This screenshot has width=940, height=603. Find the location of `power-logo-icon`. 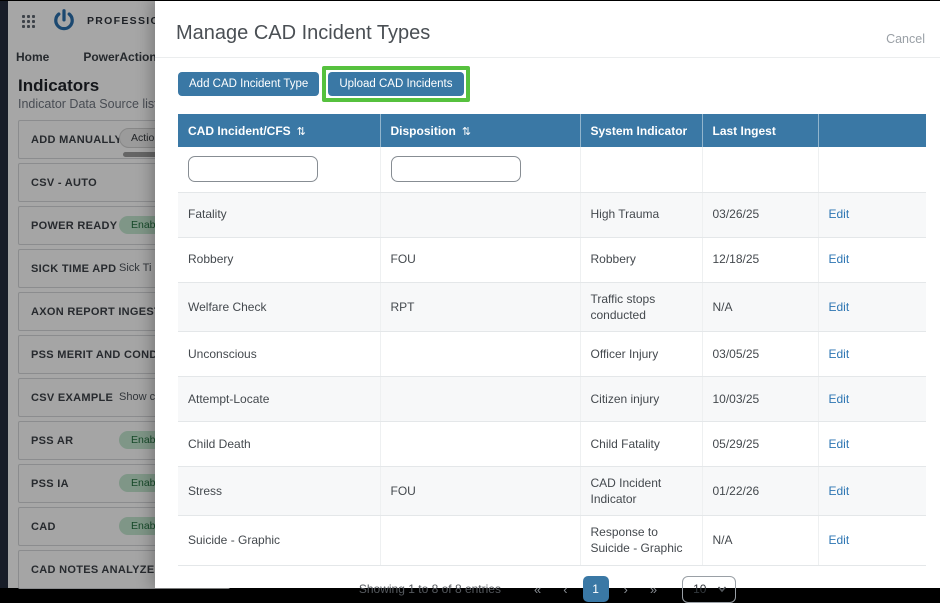

power-logo-icon is located at coordinates (64, 20).